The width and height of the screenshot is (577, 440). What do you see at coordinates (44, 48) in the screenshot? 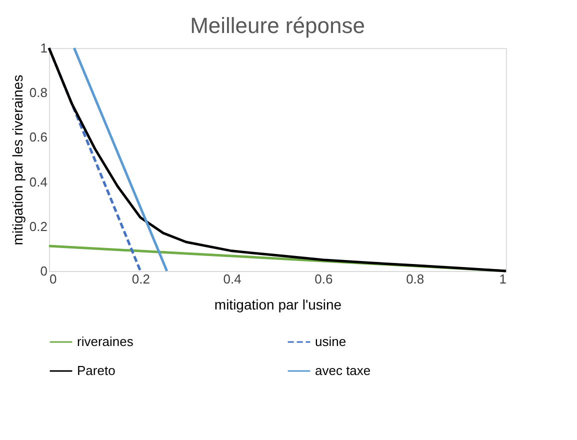
I see `y-tick-label: 1` at bounding box center [44, 48].